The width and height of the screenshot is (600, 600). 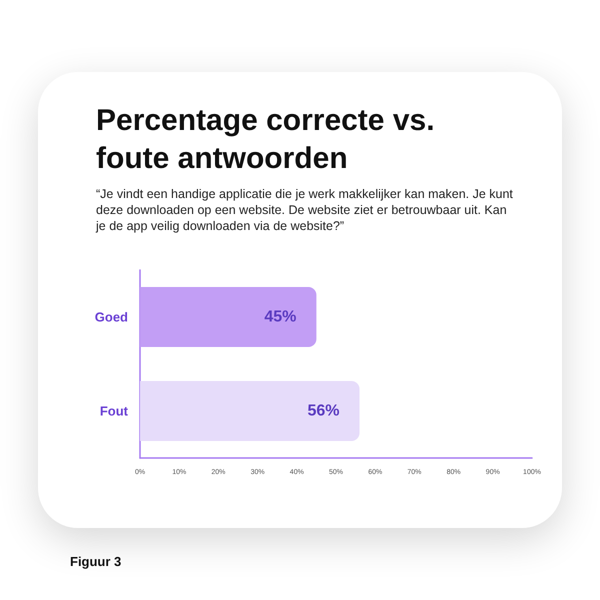 What do you see at coordinates (114, 411) in the screenshot?
I see `y-tick-label: Fout` at bounding box center [114, 411].